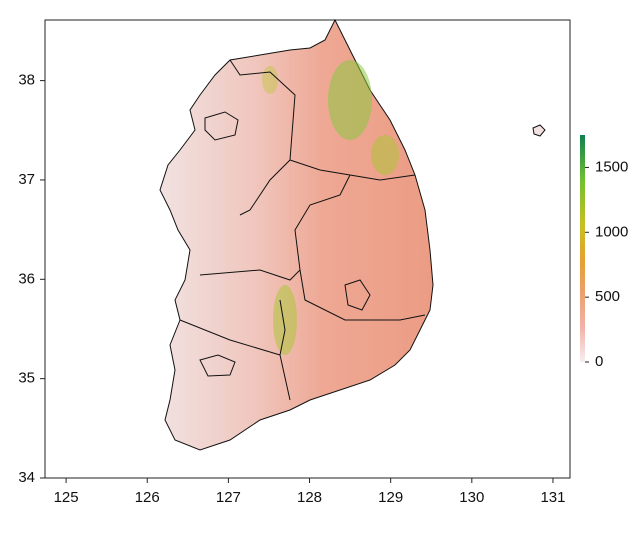 This screenshot has width=641, height=533. Describe the element at coordinates (611, 231) in the screenshot. I see `colorbar-tick-label: 1000` at that location.